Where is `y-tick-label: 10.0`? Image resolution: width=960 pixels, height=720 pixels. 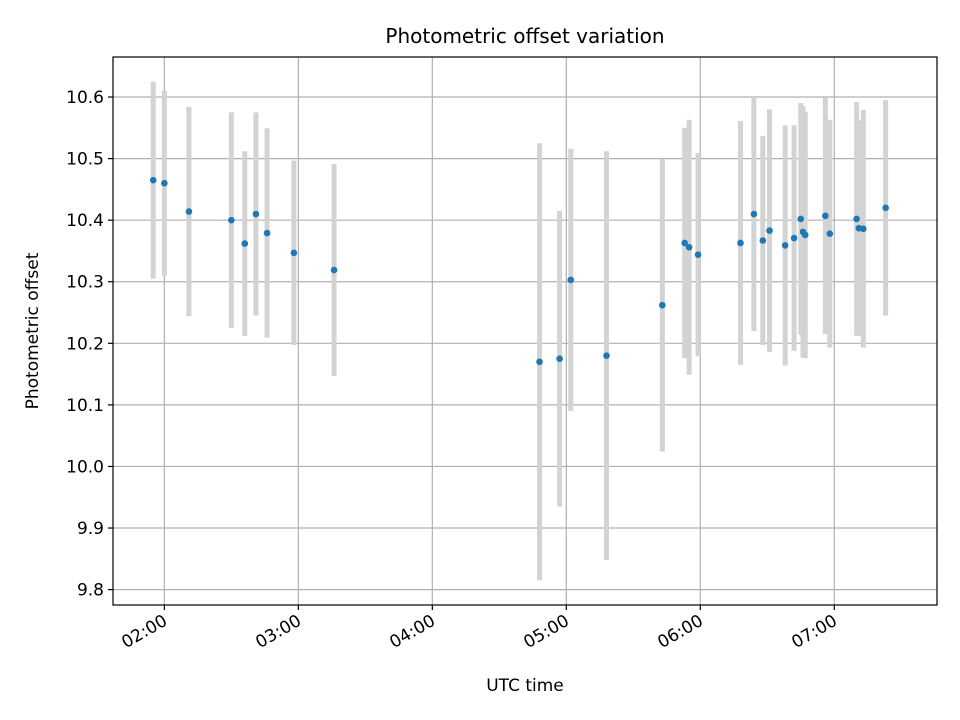
y-tick-label: 10.0 is located at coordinates (85, 467).